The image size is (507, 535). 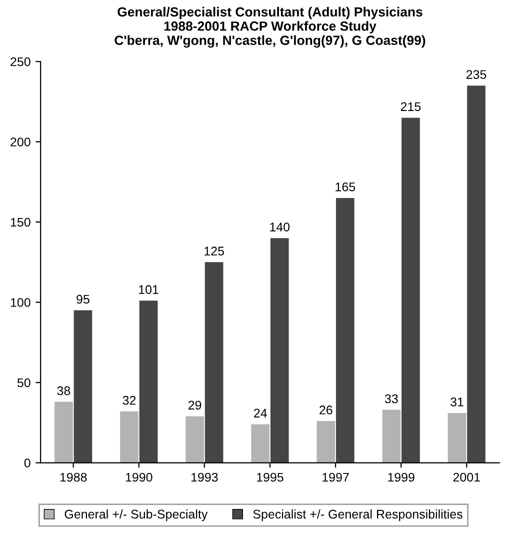 What do you see at coordinates (260, 413) in the screenshot?
I see `data-label: 24` at bounding box center [260, 413].